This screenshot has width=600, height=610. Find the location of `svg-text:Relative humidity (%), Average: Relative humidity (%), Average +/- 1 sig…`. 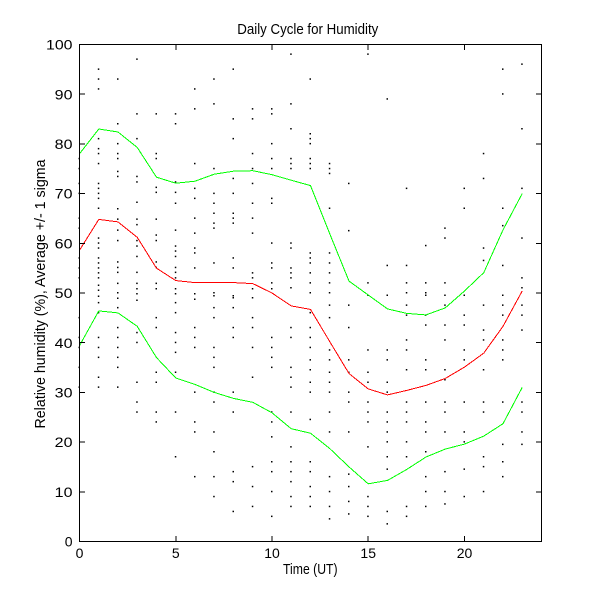

svg-text:Relative humidity (%), Average: Relative humidity (%), Average +/- 1 sig… is located at coordinates (41, 294).